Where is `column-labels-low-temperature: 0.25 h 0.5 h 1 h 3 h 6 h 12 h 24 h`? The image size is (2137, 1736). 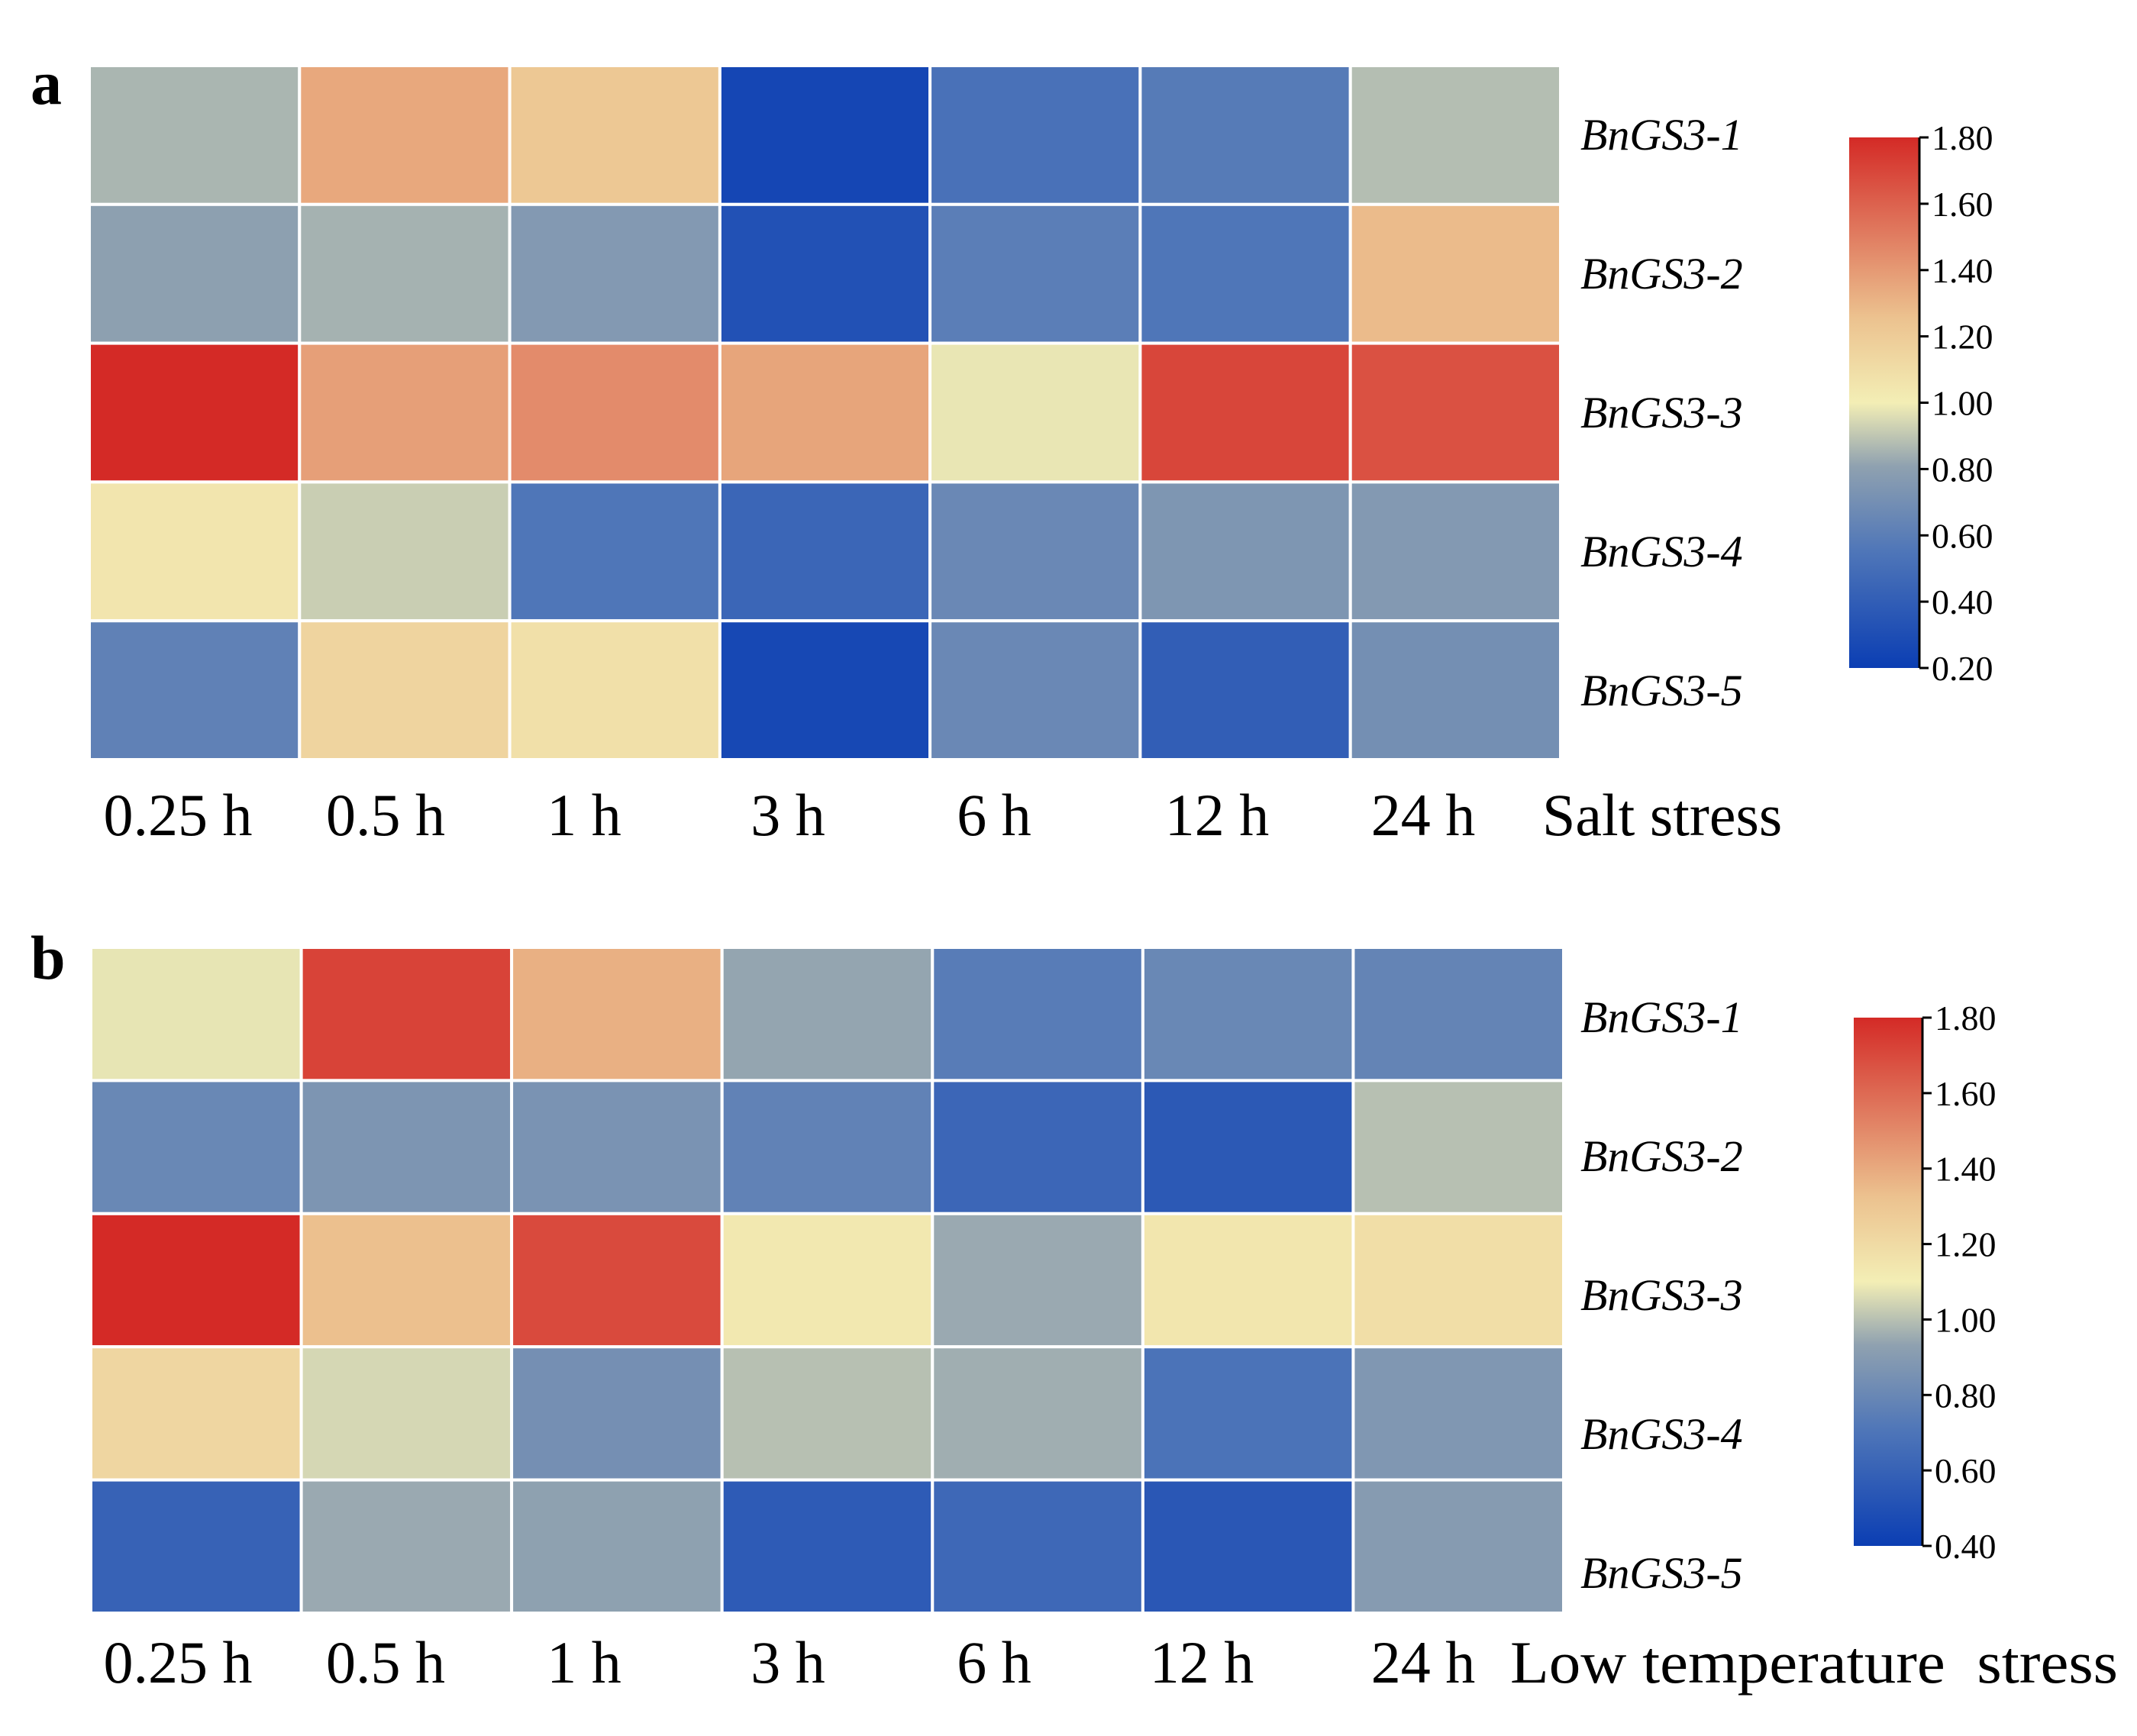 column-labels-low-temperature: 0.25 h 0.5 h 1 h 3 h 6 h 12 h 24 h is located at coordinates (790, 1662).